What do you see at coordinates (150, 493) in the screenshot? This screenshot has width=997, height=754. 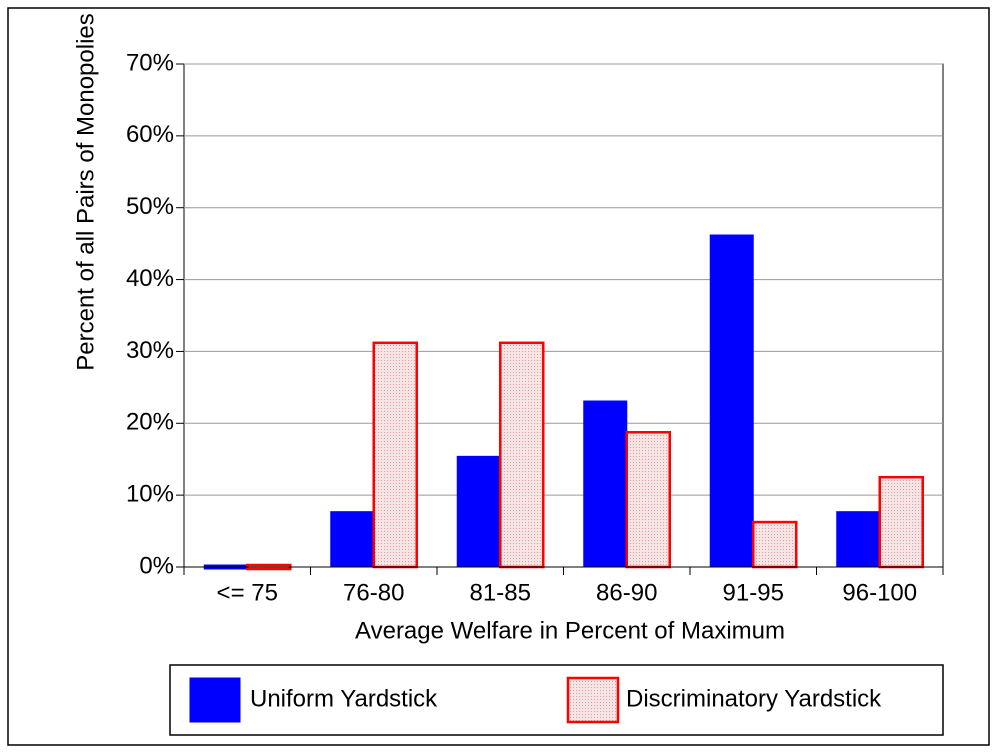 I see `y-tick-label: 10%` at bounding box center [150, 493].